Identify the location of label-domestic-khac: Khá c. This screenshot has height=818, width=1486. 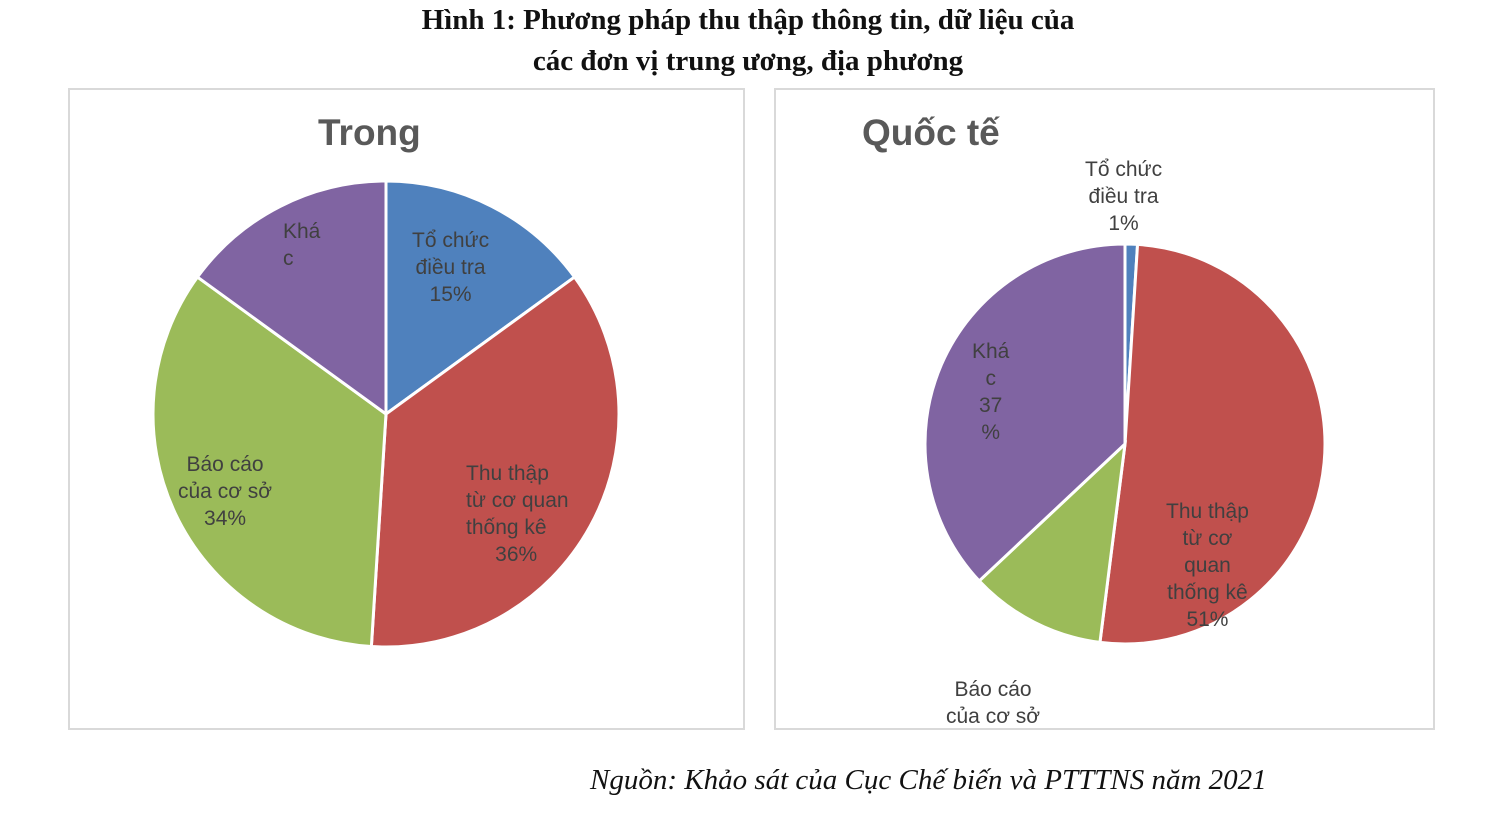
(302, 245).